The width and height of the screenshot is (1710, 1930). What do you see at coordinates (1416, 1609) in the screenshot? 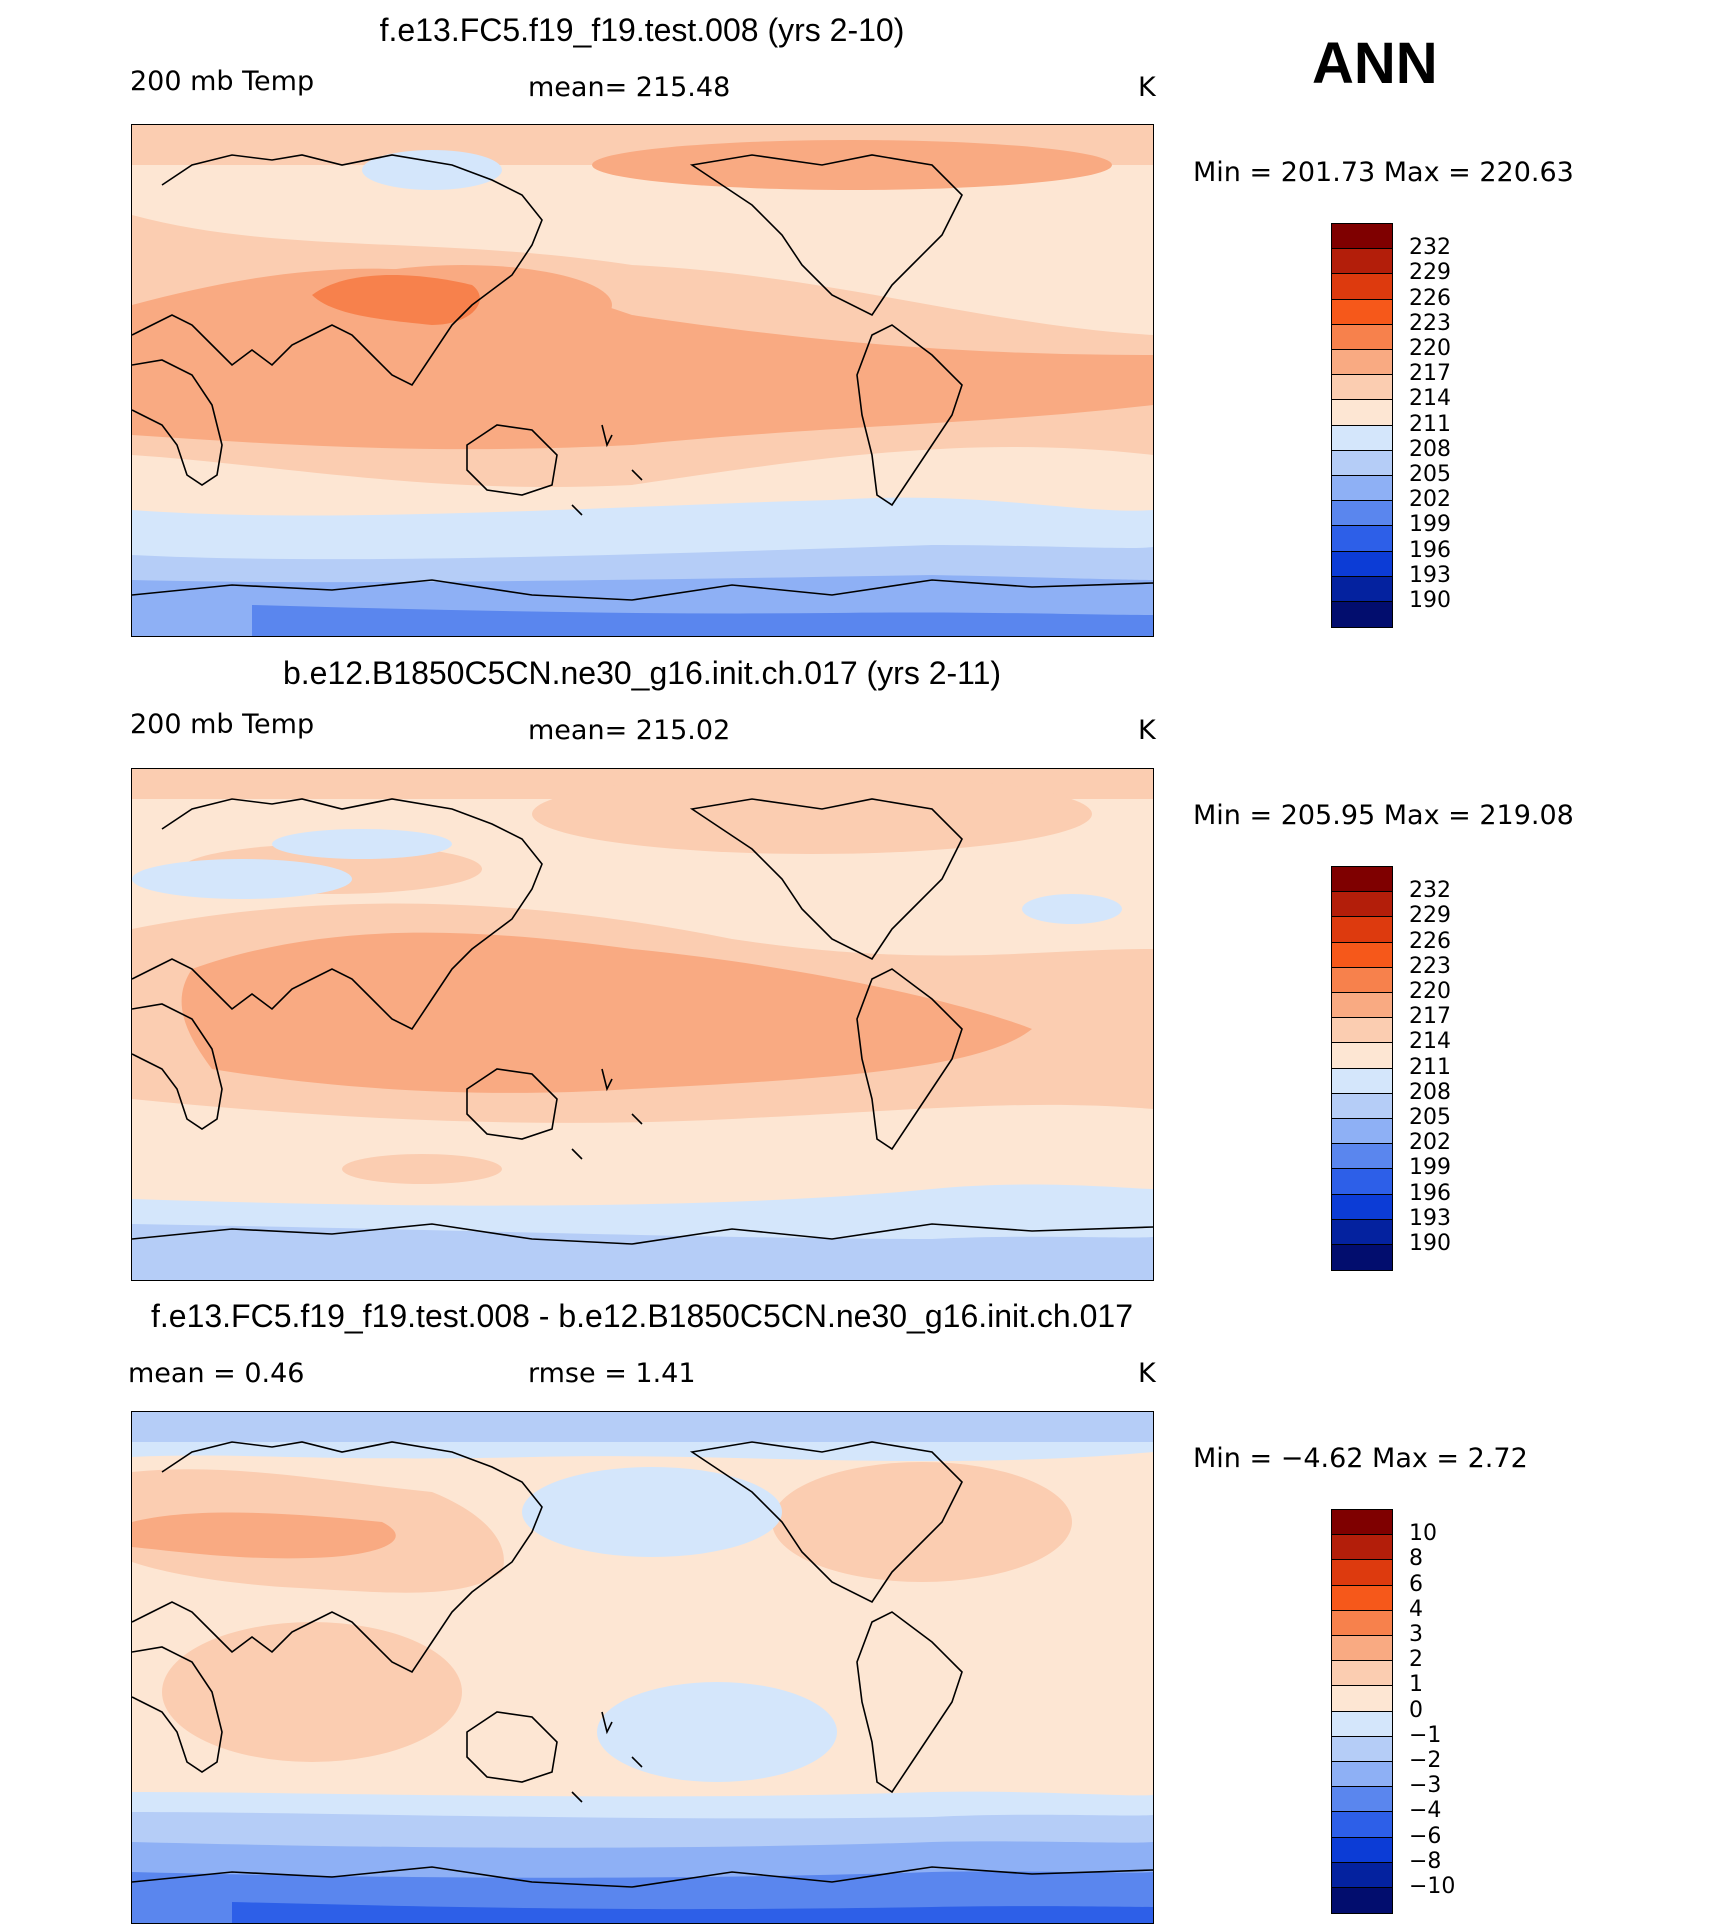
I see `colorbar-label: 4` at bounding box center [1416, 1609].